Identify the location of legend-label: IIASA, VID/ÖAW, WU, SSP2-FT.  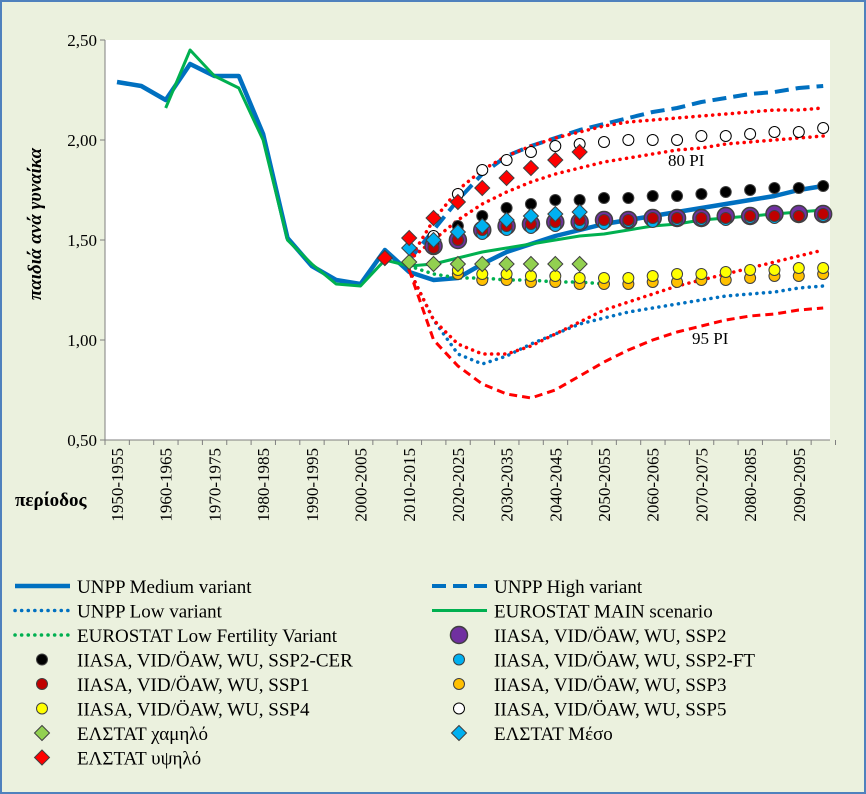
(624, 661).